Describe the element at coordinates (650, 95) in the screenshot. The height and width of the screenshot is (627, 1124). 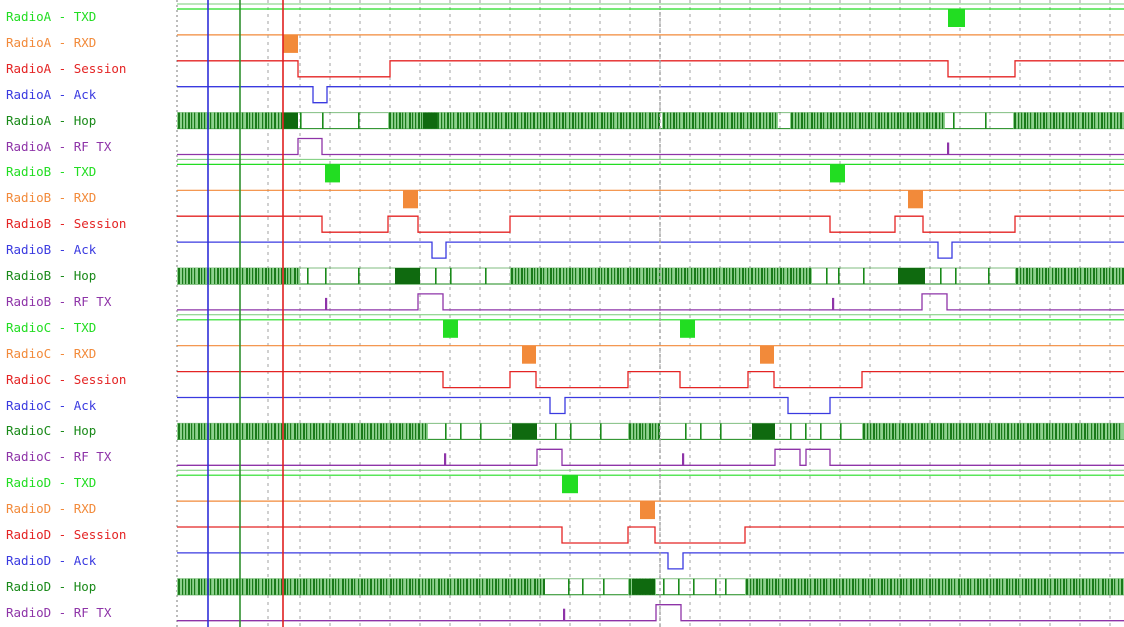
I see `trace-radioa-ack` at that location.